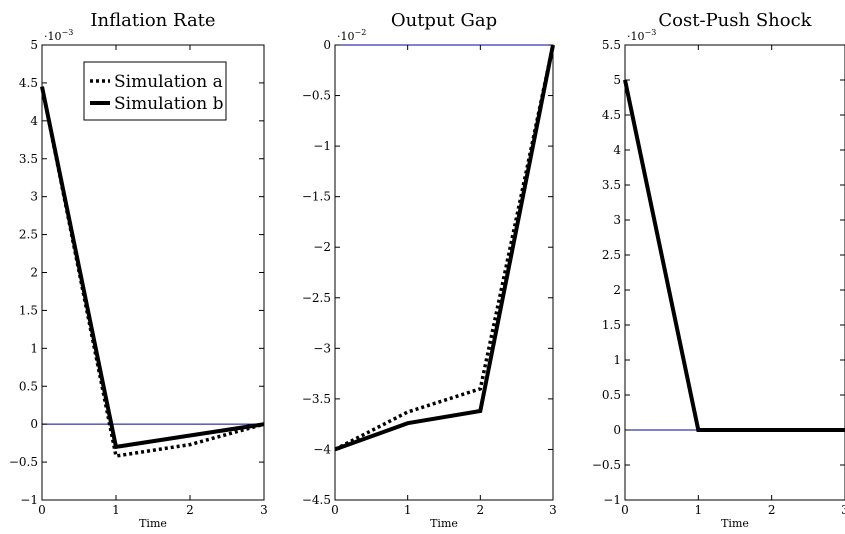 This screenshot has height=534, width=845. What do you see at coordinates (351, 35) in the screenshot?
I see `y-scale-factor: ·10−2` at bounding box center [351, 35].